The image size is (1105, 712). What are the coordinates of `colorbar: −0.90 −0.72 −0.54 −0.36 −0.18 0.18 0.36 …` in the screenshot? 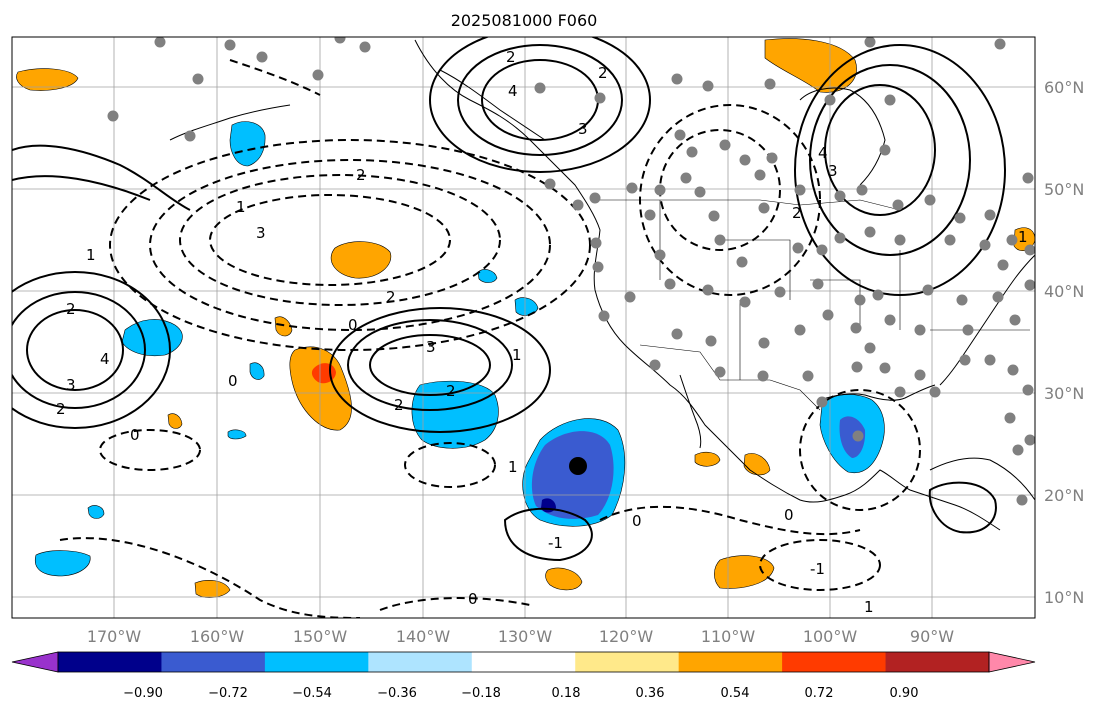 It's located at (523, 676).